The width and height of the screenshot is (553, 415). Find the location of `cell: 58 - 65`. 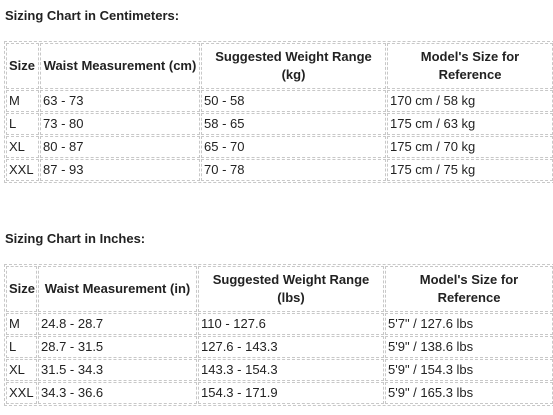

cell: 58 - 65 is located at coordinates (293, 124).